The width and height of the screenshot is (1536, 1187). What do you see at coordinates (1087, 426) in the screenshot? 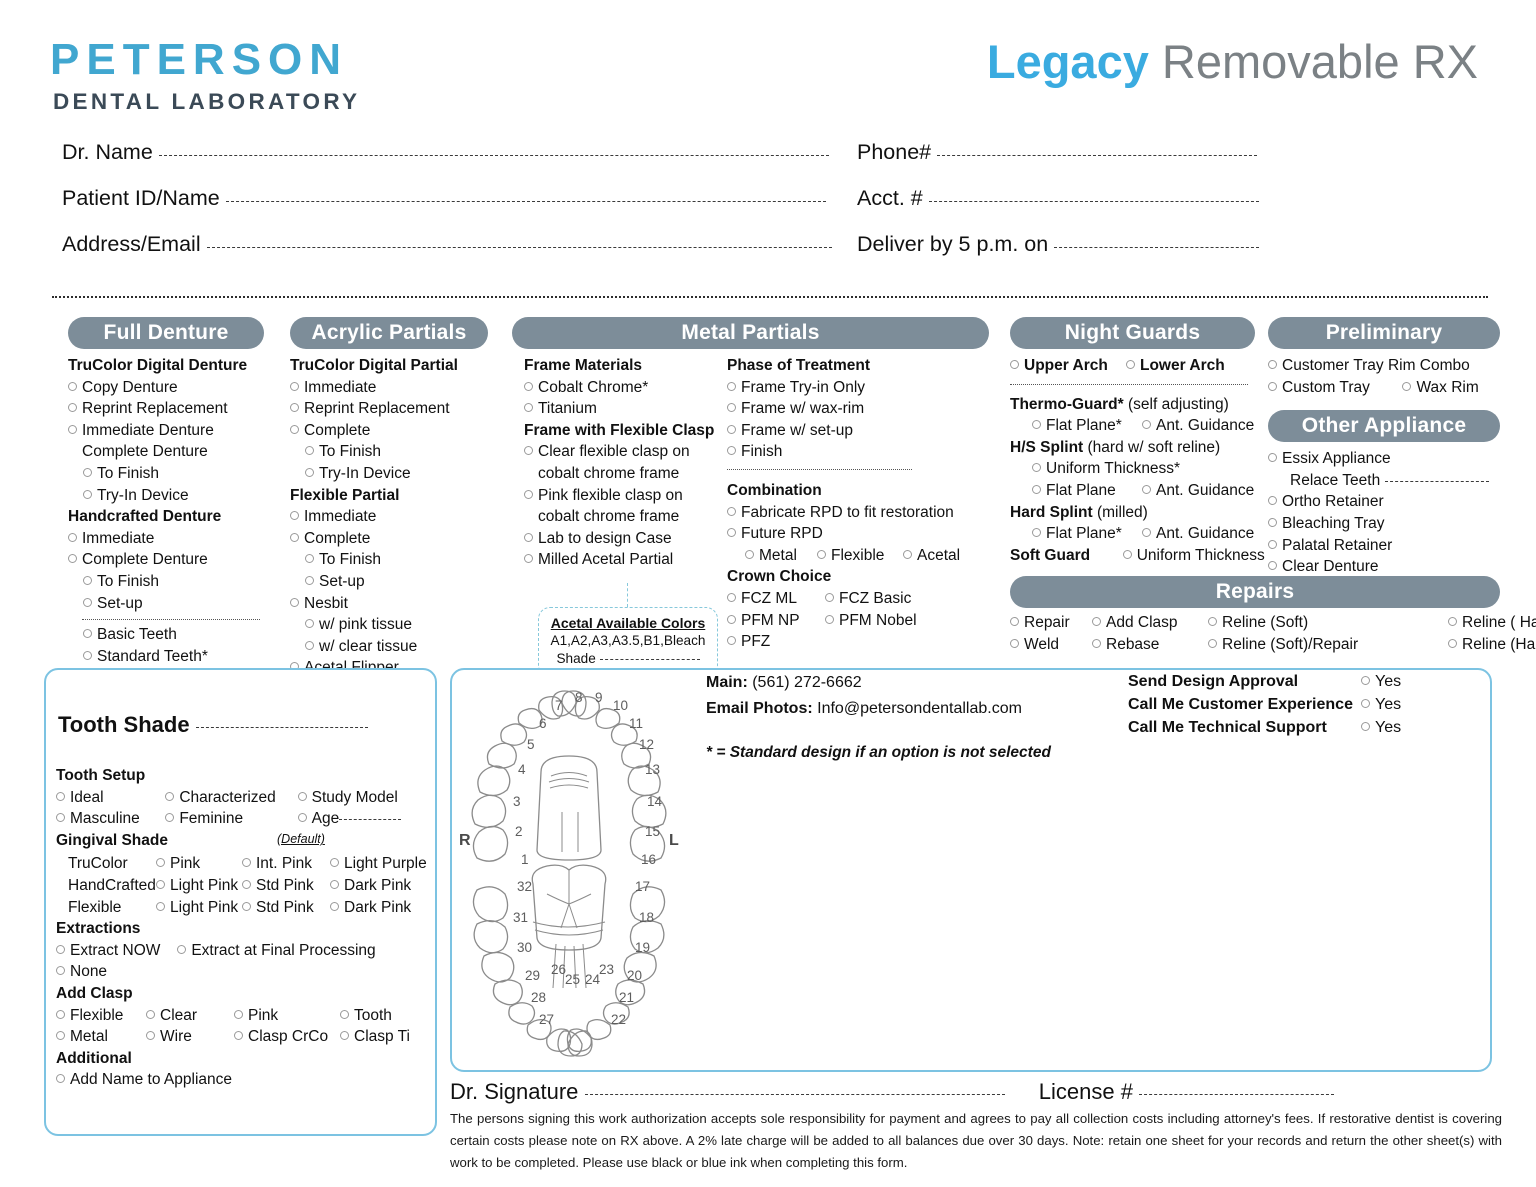
I see `night-guard-option-flat-plane: Flat Plane*` at bounding box center [1087, 426].